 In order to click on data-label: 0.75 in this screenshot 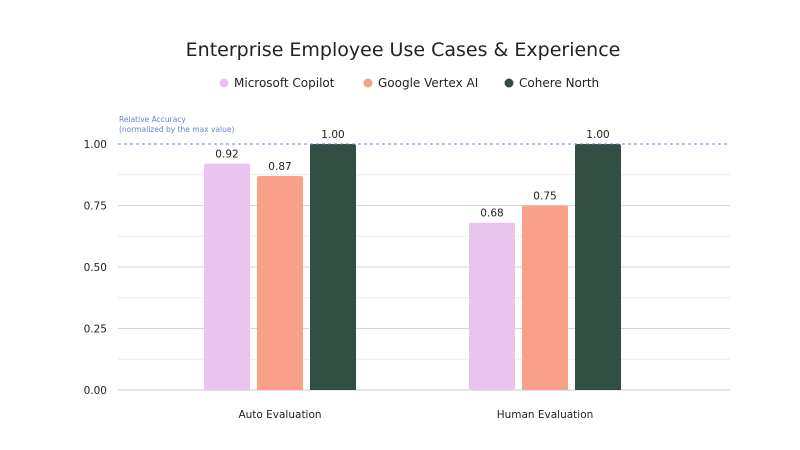, I will do `click(544, 197)`.